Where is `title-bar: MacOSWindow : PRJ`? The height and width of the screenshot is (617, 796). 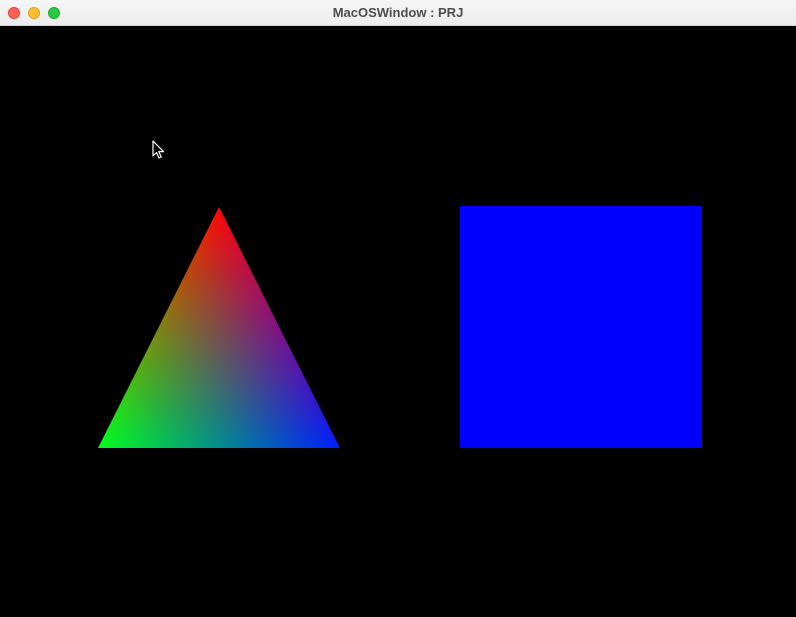
title-bar: MacOSWindow : PRJ is located at coordinates (398, 13).